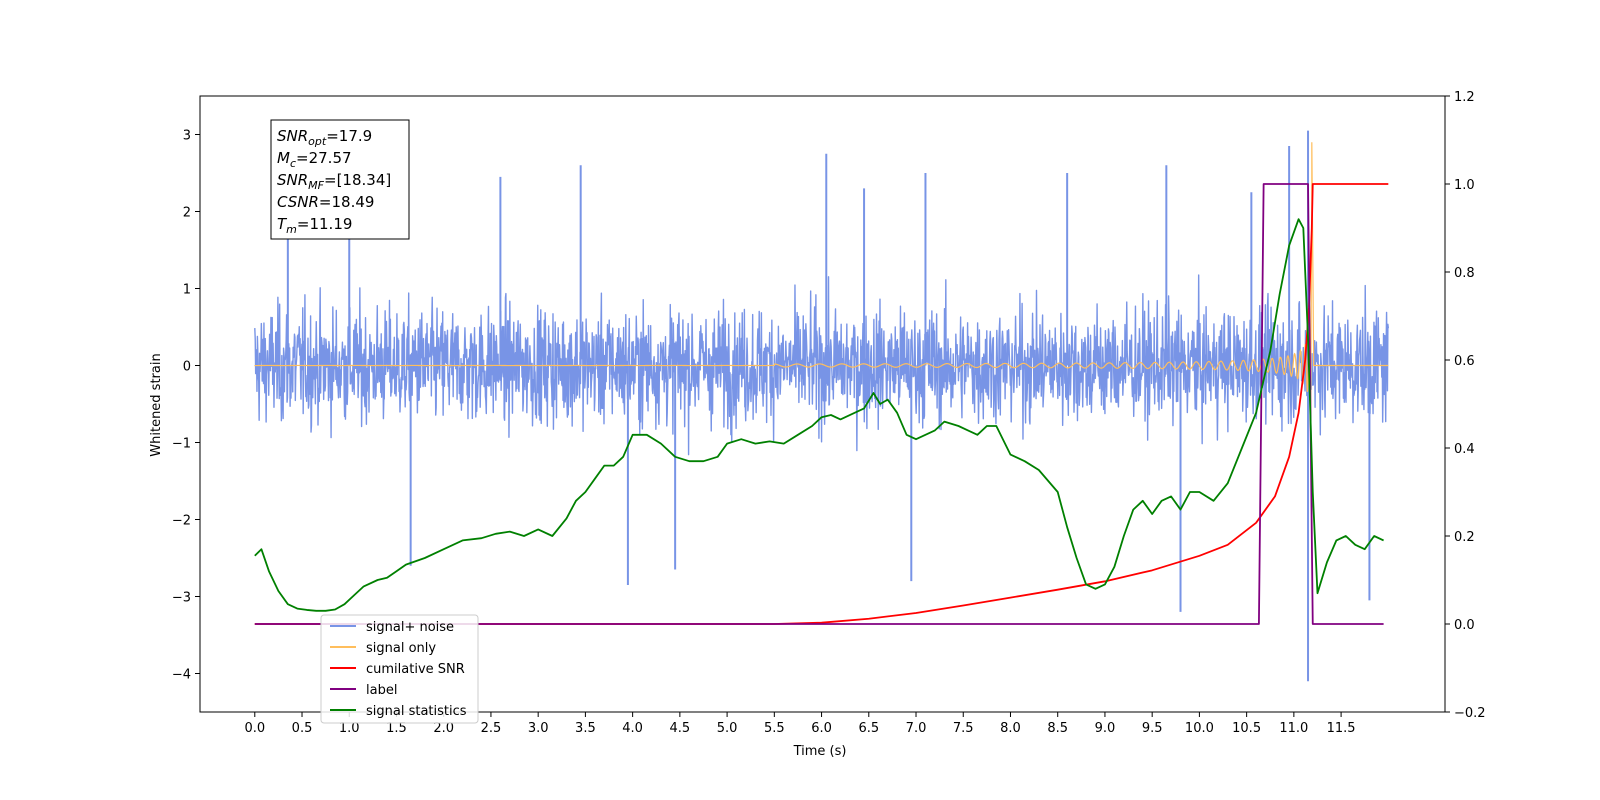 The width and height of the screenshot is (1600, 800). What do you see at coordinates (443, 728) in the screenshot?
I see `x-tick-label: 2.0` at bounding box center [443, 728].